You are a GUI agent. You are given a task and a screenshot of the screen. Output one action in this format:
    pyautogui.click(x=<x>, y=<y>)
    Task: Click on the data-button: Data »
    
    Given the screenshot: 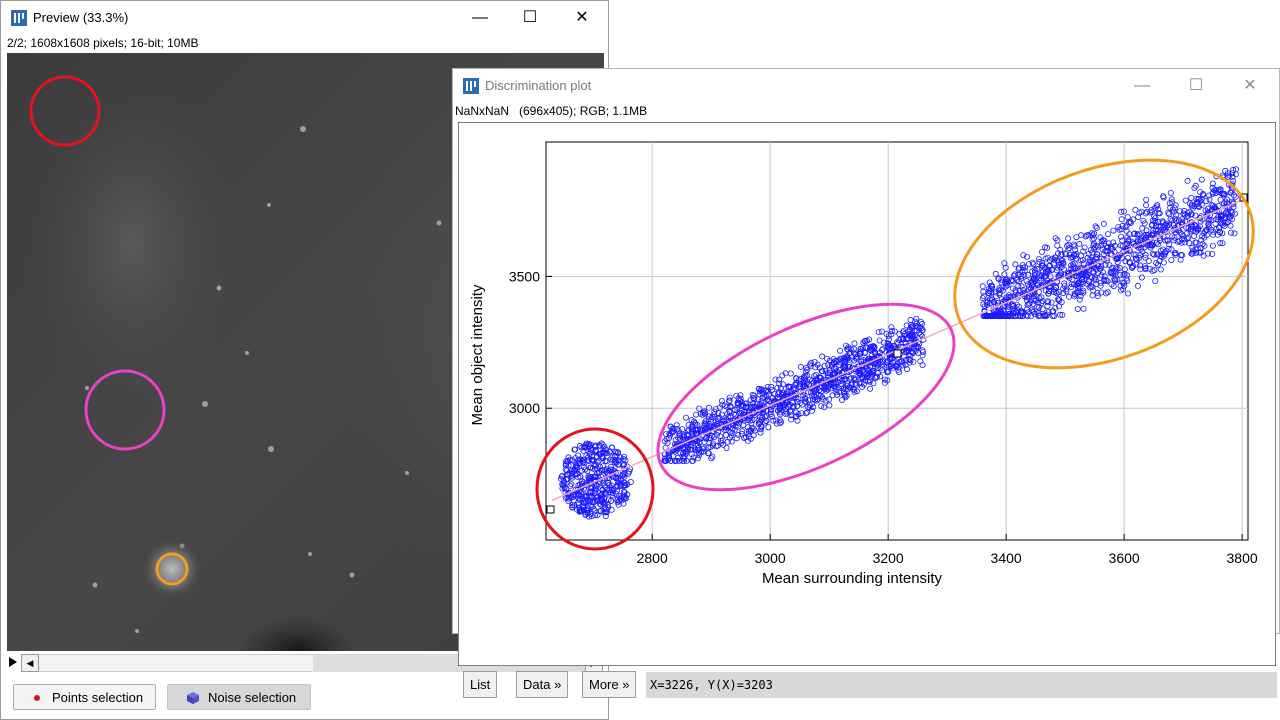 What is the action you would take?
    pyautogui.click(x=542, y=684)
    